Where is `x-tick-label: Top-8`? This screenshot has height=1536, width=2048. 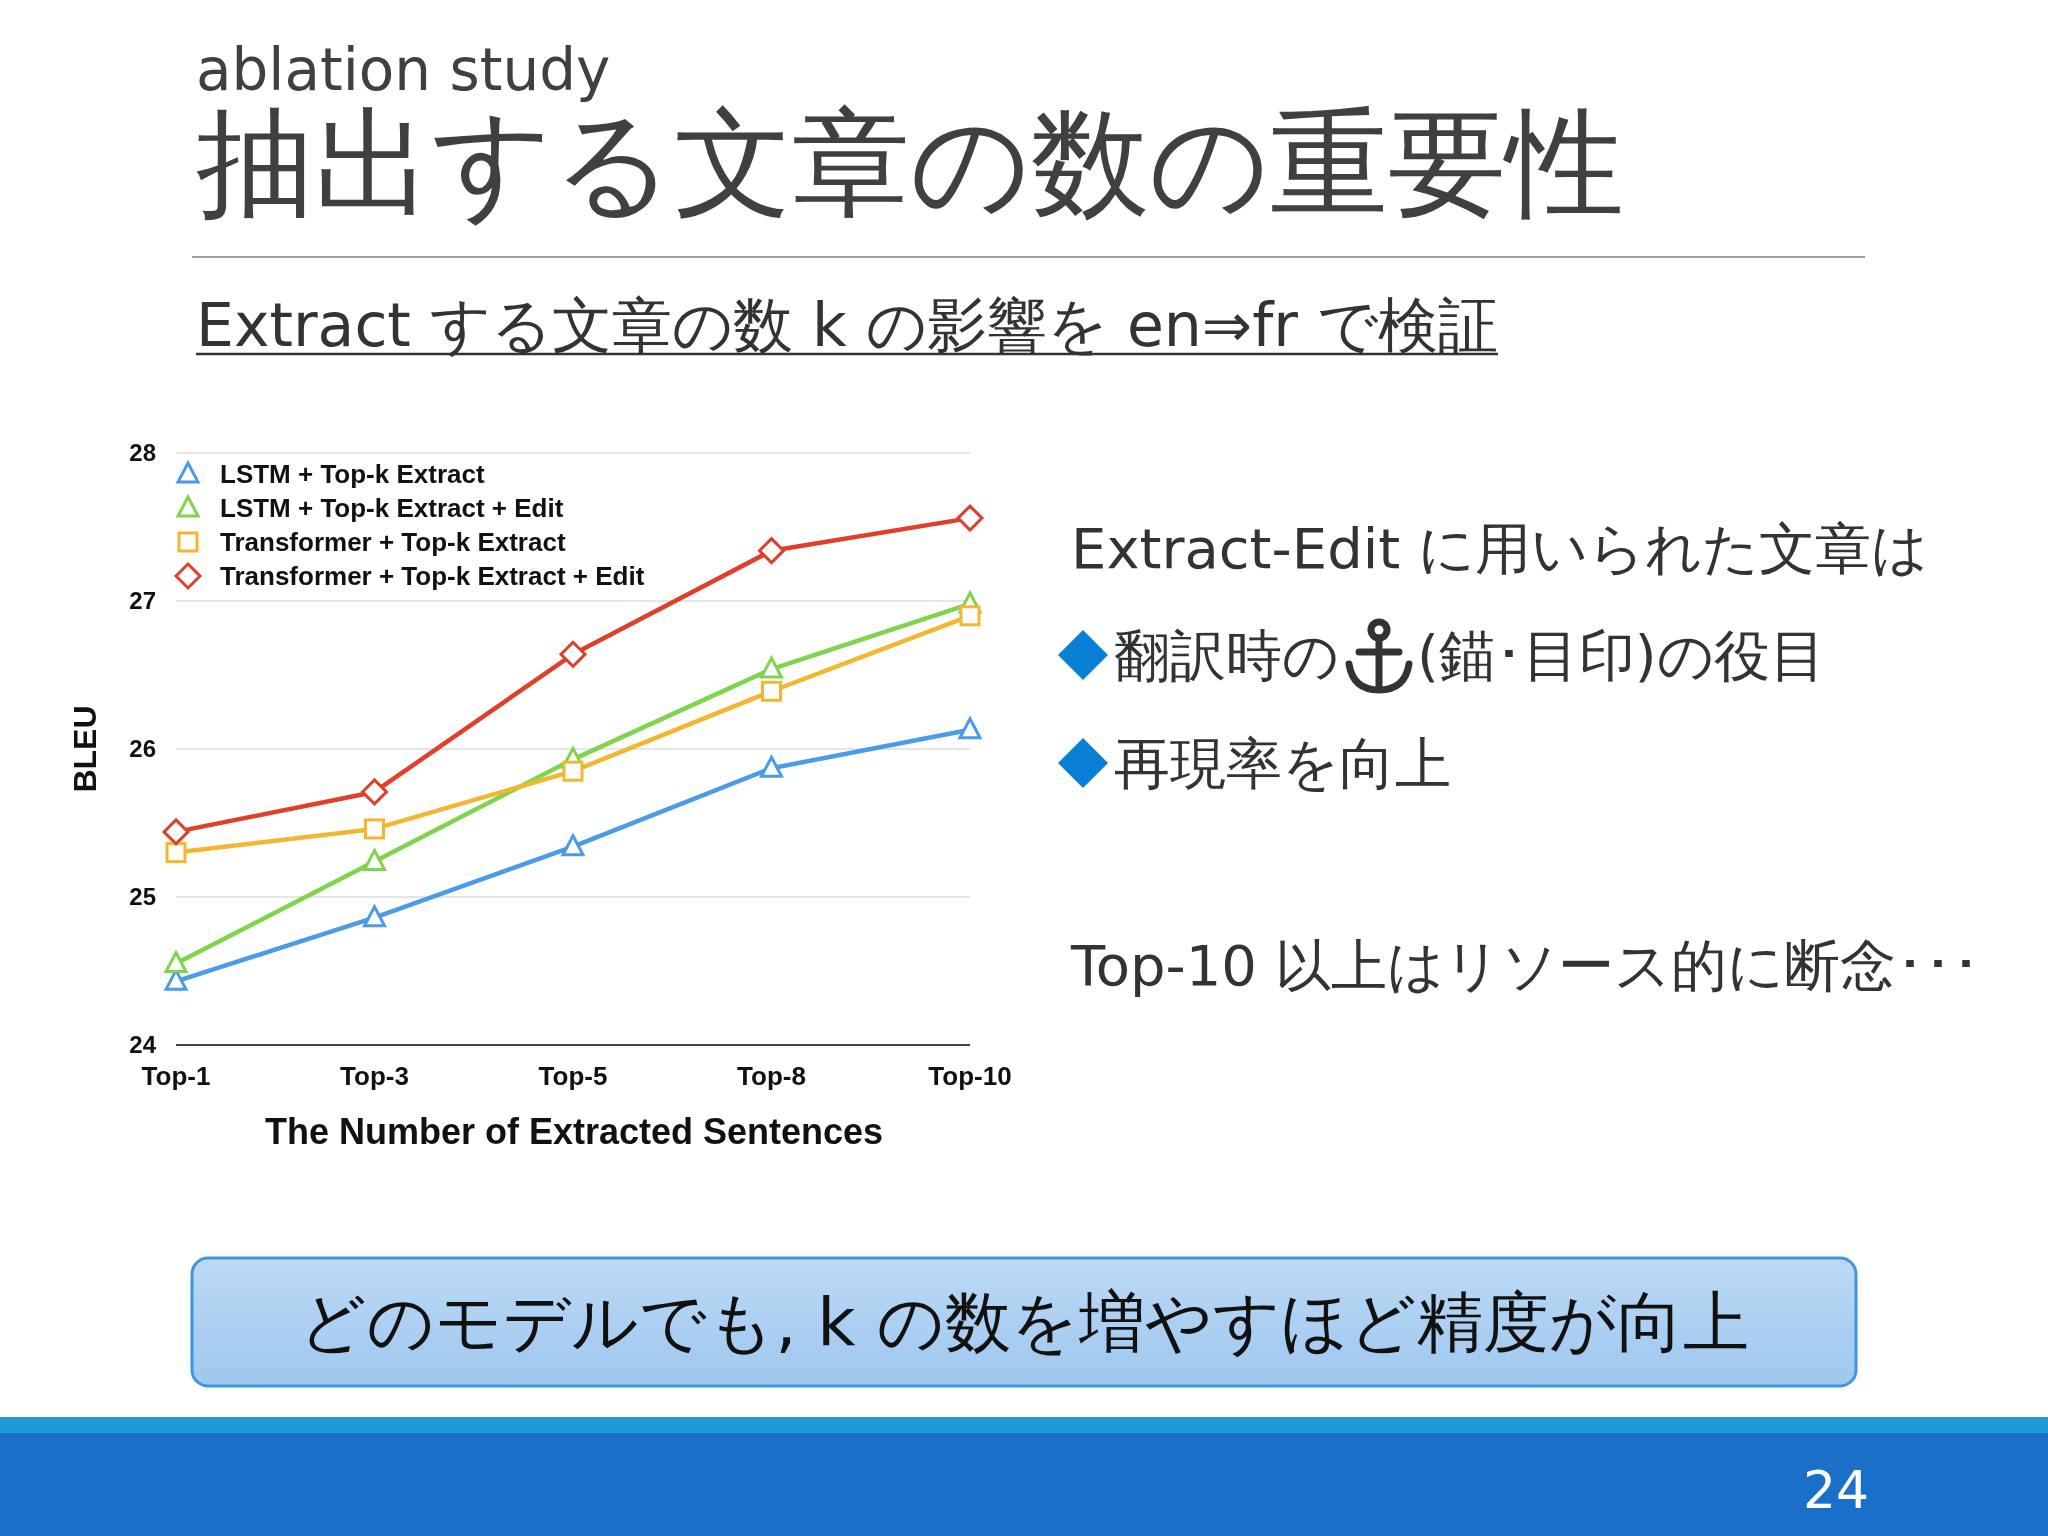 x-tick-label: Top-8 is located at coordinates (771, 1076).